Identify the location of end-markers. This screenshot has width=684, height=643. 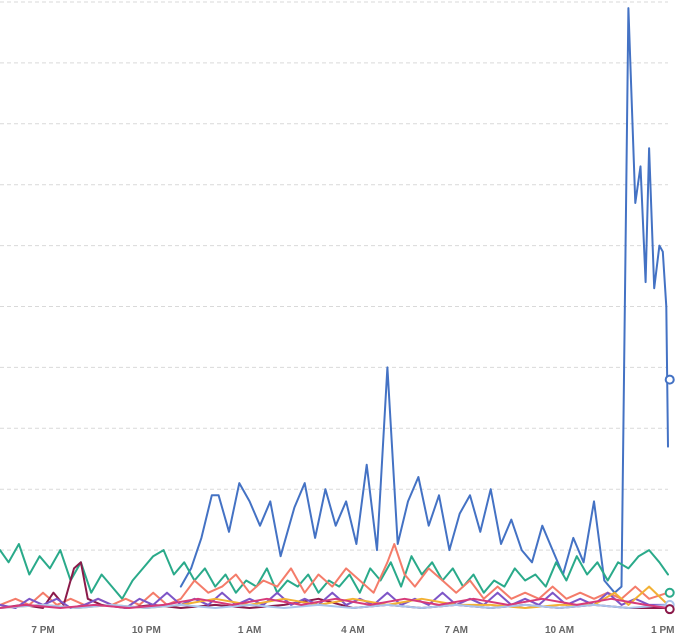
(669, 494).